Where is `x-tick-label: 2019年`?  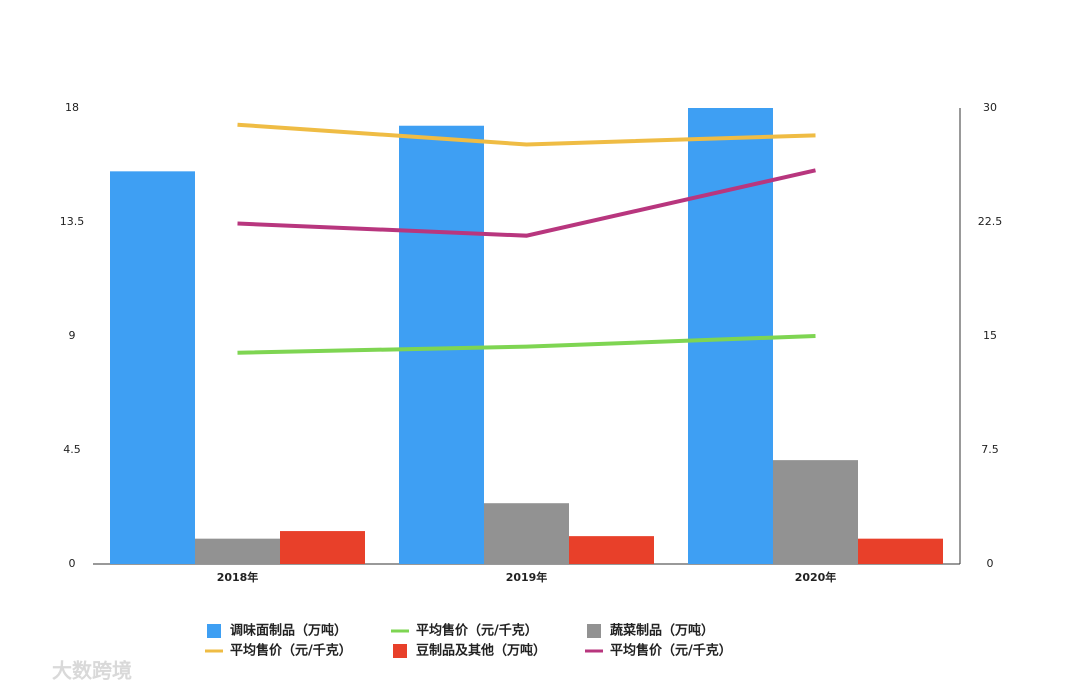 x-tick-label: 2019年 is located at coordinates (527, 577).